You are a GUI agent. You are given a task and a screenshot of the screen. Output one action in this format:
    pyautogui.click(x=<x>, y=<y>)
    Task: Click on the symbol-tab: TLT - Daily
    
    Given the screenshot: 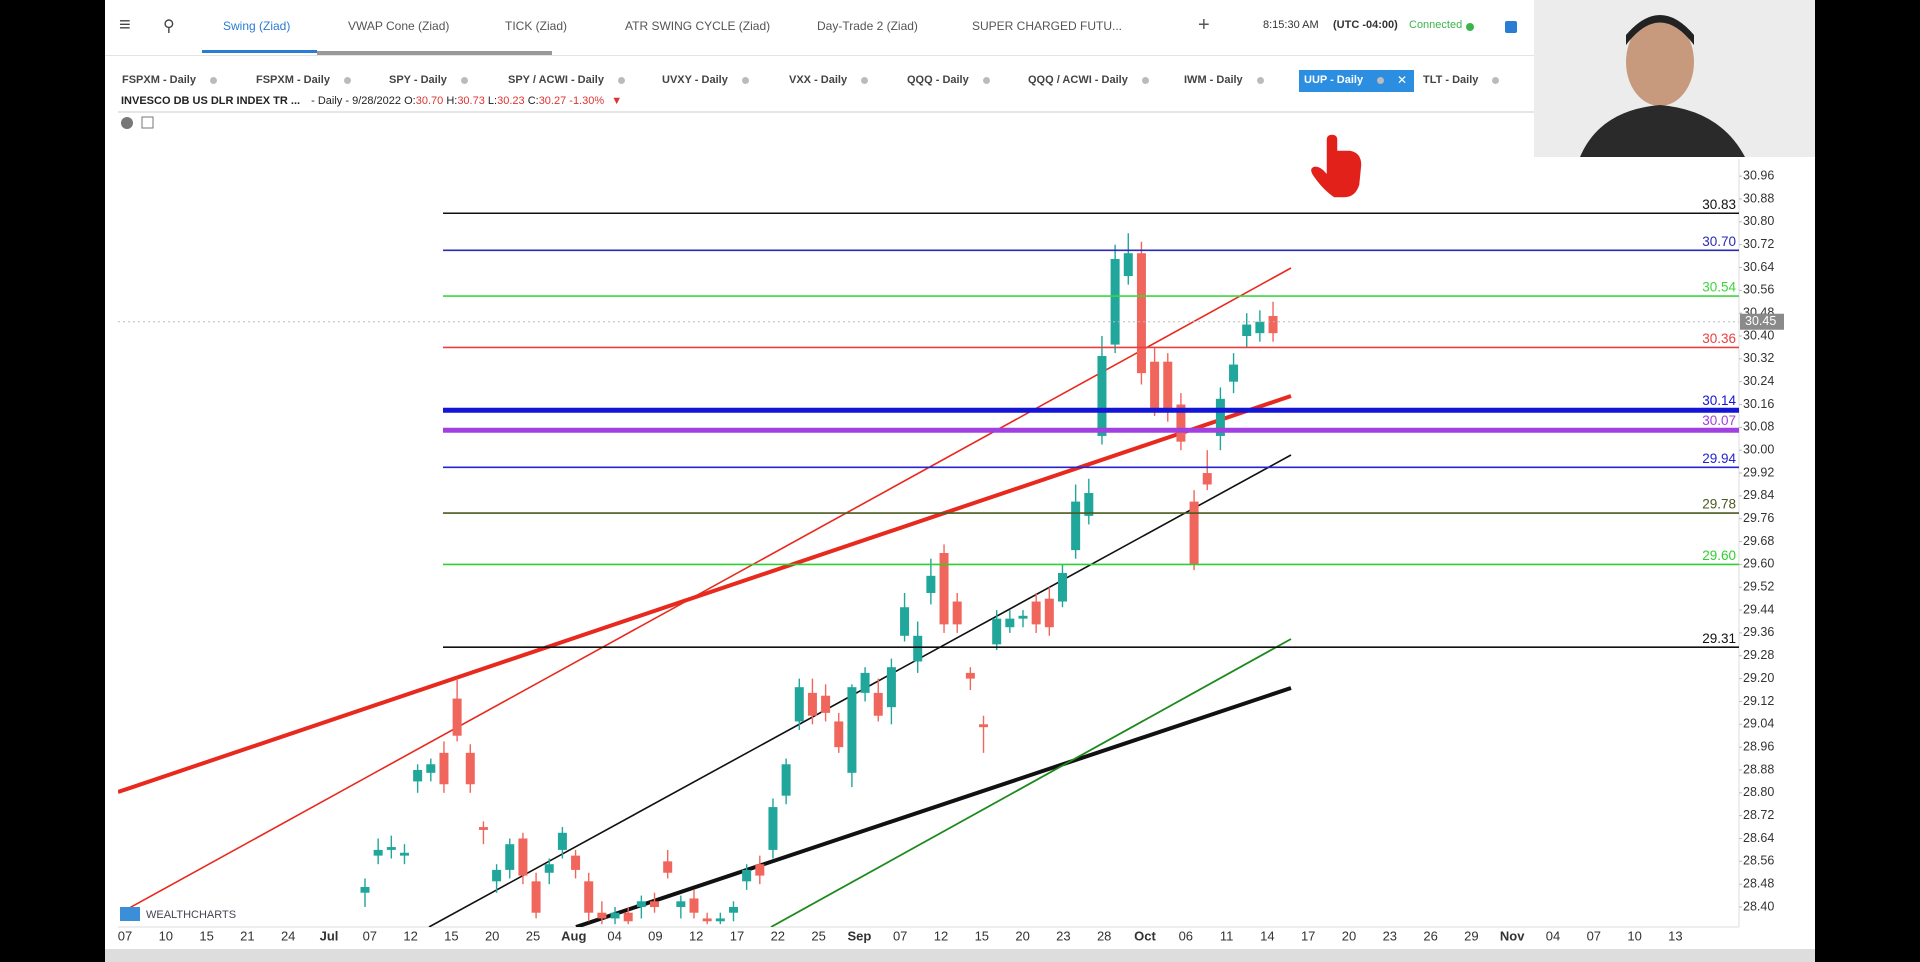 What is the action you would take?
    pyautogui.click(x=1461, y=80)
    